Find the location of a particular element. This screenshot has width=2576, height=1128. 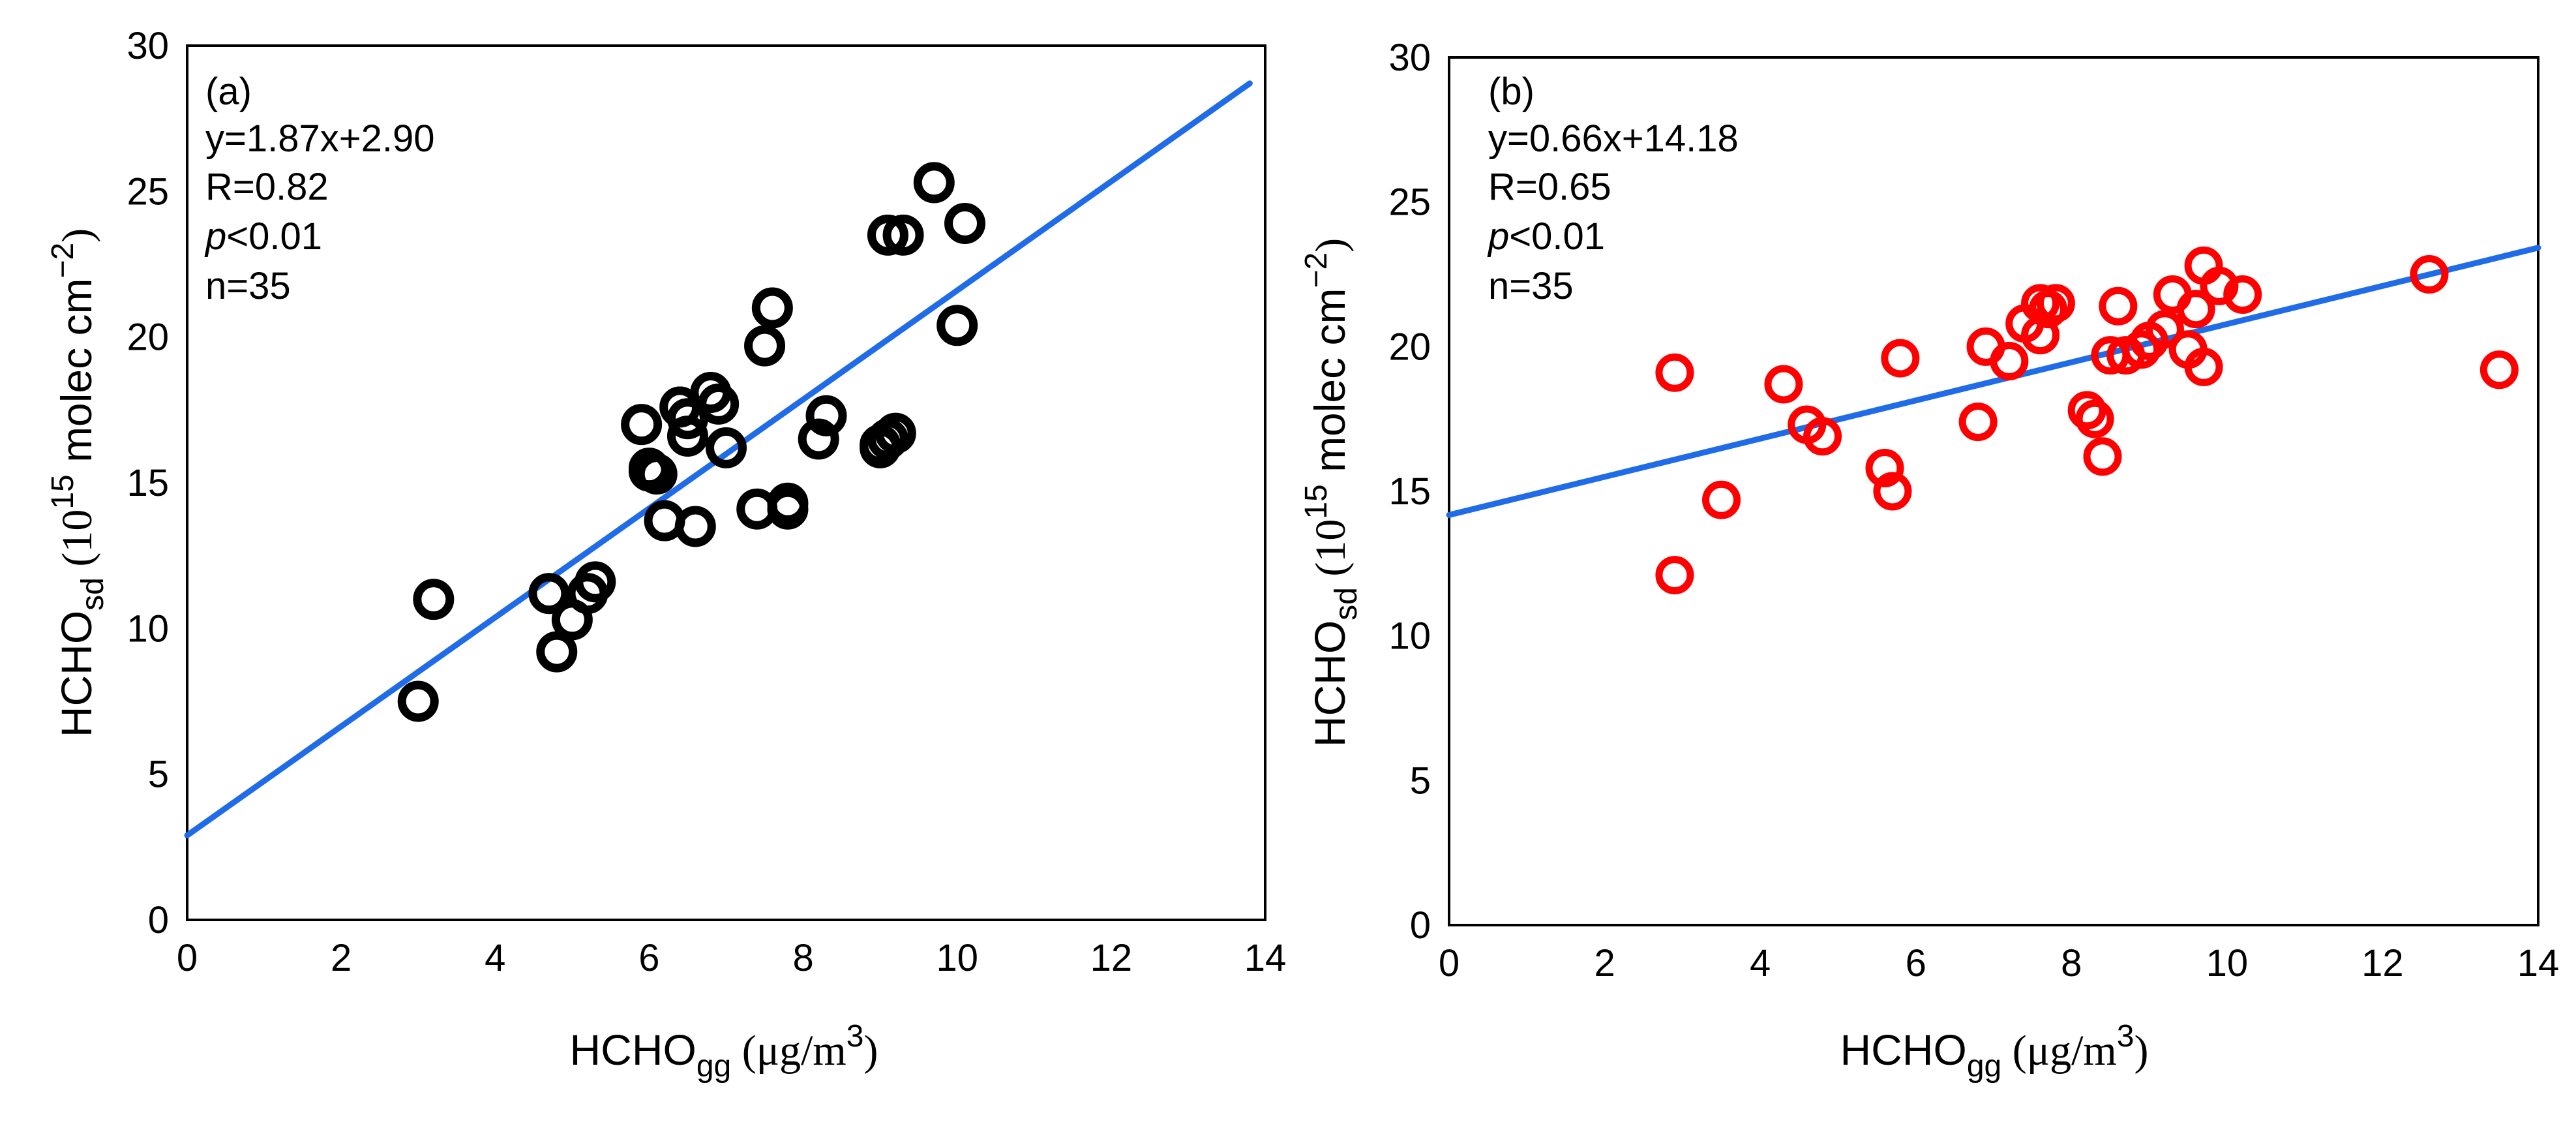

annotation-a: (a) y=1.87x+2.90 R=0.82 p<0.01 n=35 is located at coordinates (319, 188).